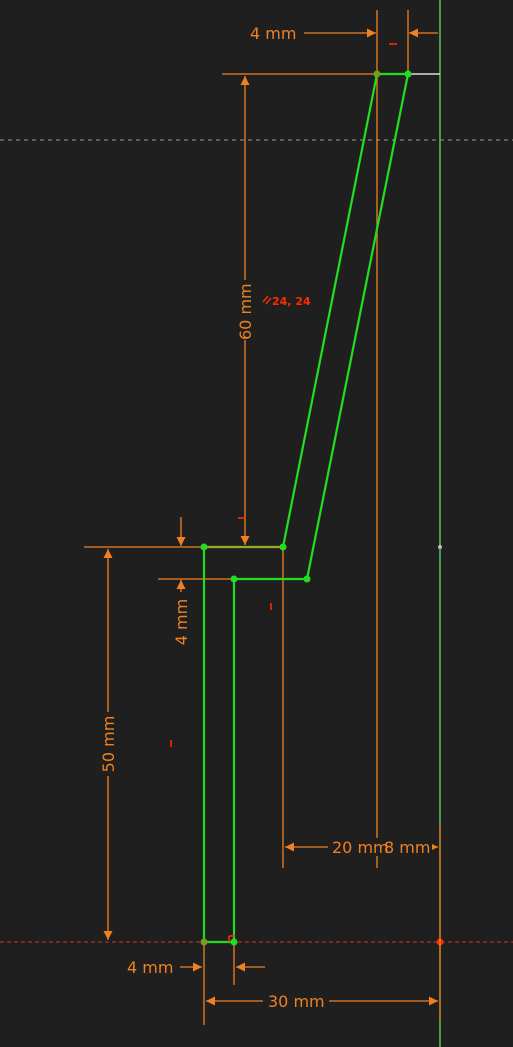 The width and height of the screenshot is (513, 1047). What do you see at coordinates (267, 300) in the screenshot?
I see `parallel-icon` at bounding box center [267, 300].